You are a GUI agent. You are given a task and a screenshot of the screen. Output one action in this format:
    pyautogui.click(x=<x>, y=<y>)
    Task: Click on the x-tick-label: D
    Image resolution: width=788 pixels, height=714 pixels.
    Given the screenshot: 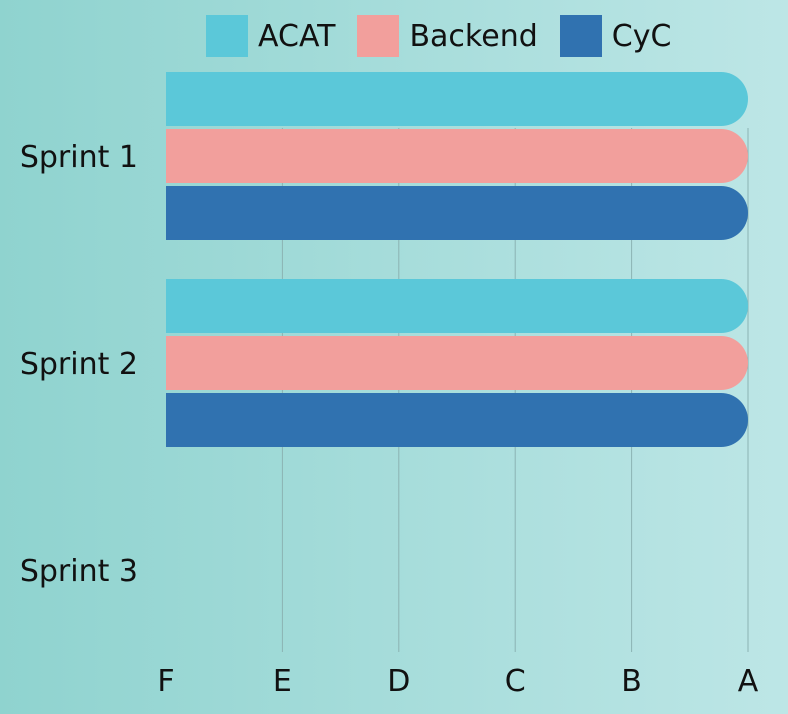 What is the action you would take?
    pyautogui.click(x=398, y=681)
    